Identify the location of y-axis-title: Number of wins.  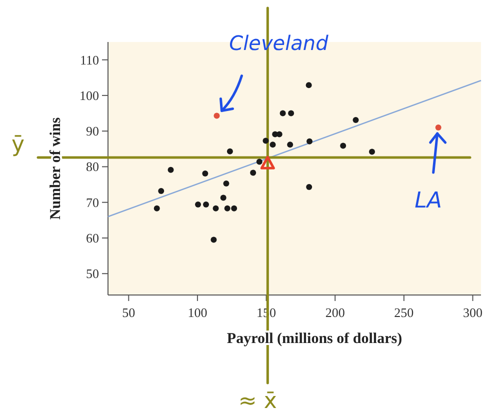
(56, 168).